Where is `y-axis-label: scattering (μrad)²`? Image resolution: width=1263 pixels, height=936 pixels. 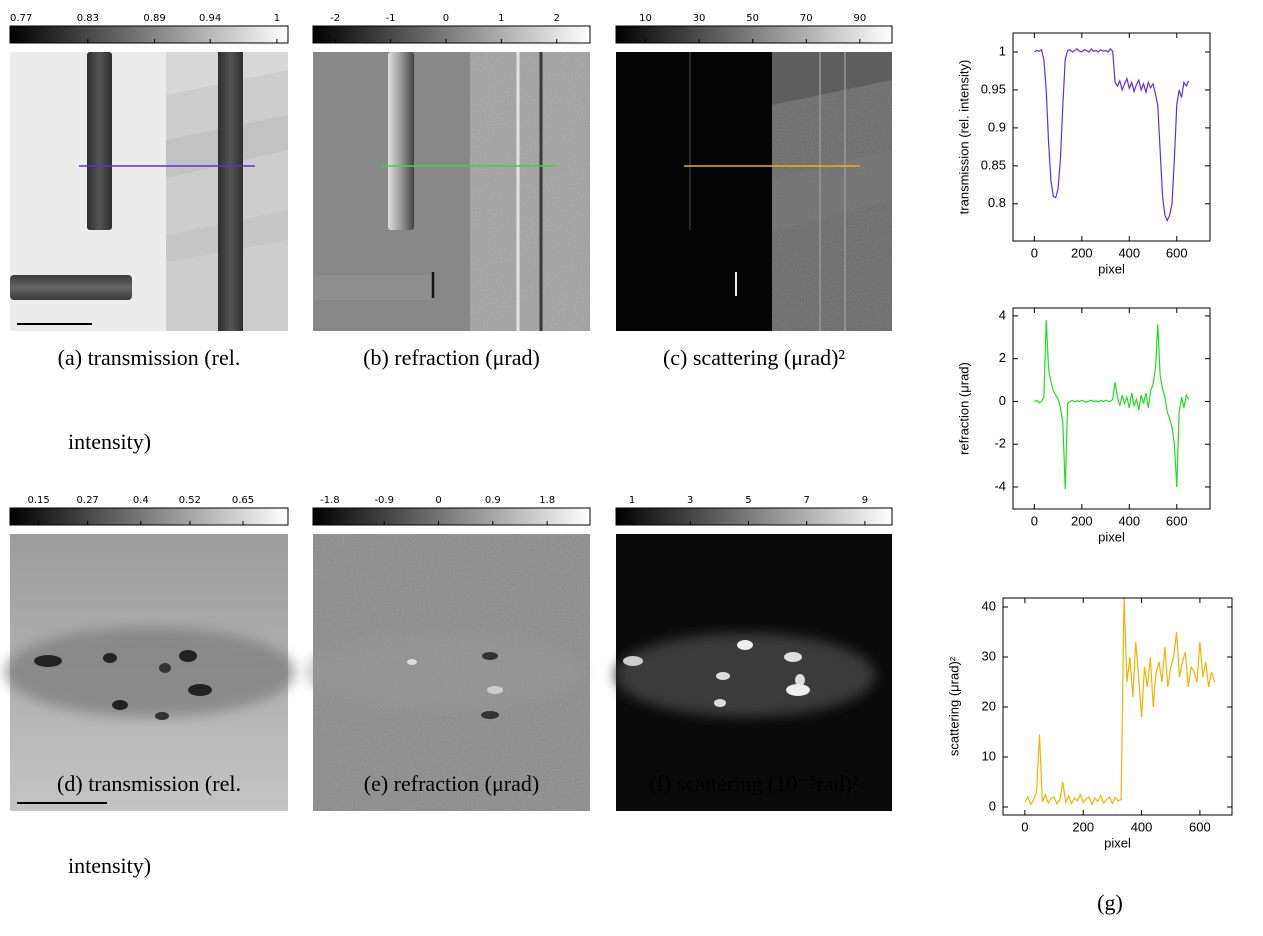
y-axis-label: scattering (μrad)² is located at coordinates (953, 706).